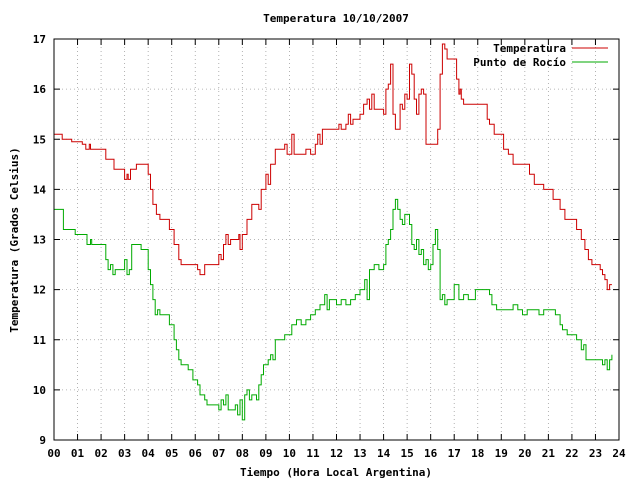 The height and width of the screenshot is (480, 640). What do you see at coordinates (40, 189) in the screenshot?
I see `y-tick-label: 14` at bounding box center [40, 189].